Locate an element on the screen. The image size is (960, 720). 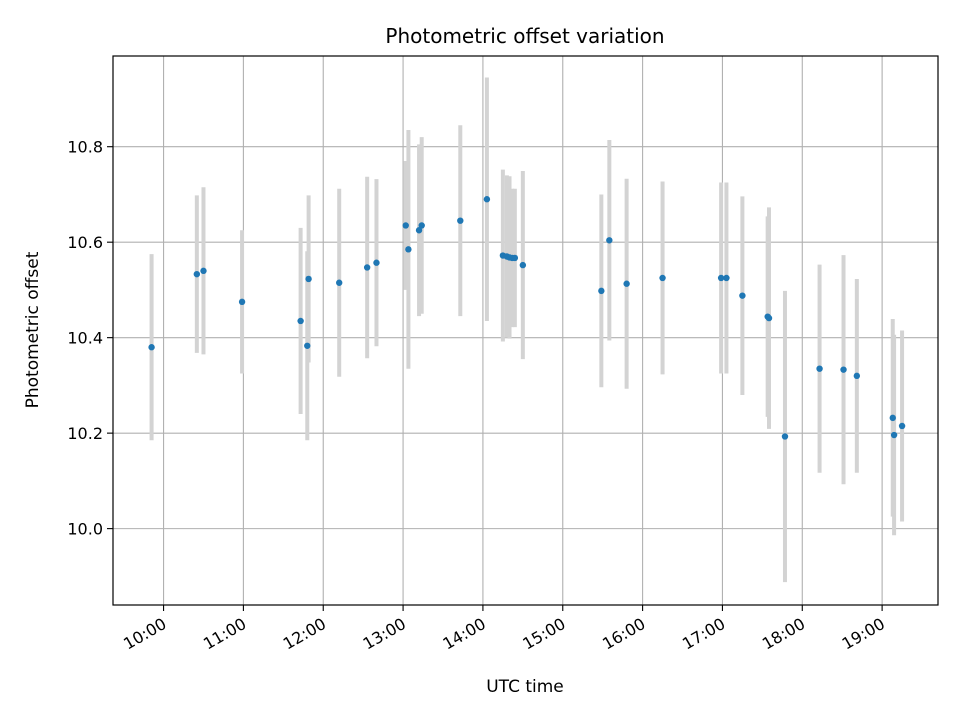
chart-title: Photometric offset variation is located at coordinates (524, 36).